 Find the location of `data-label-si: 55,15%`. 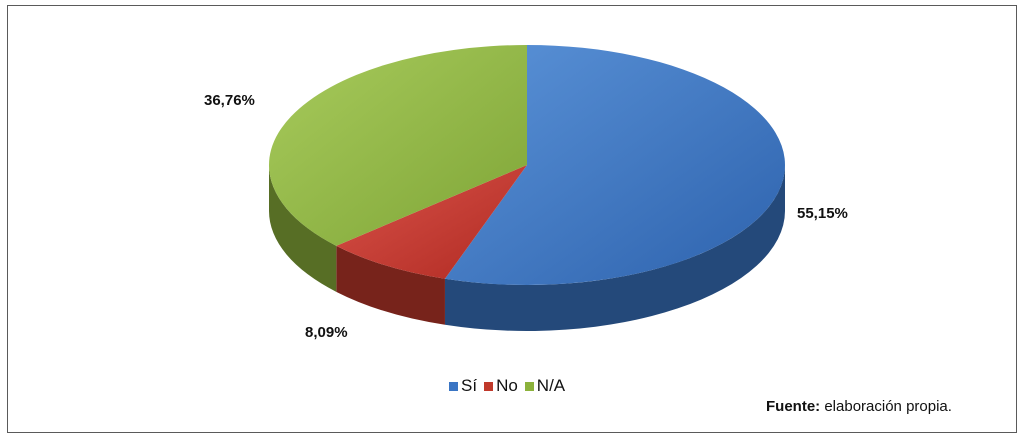

data-label-si: 55,15% is located at coordinates (822, 213).